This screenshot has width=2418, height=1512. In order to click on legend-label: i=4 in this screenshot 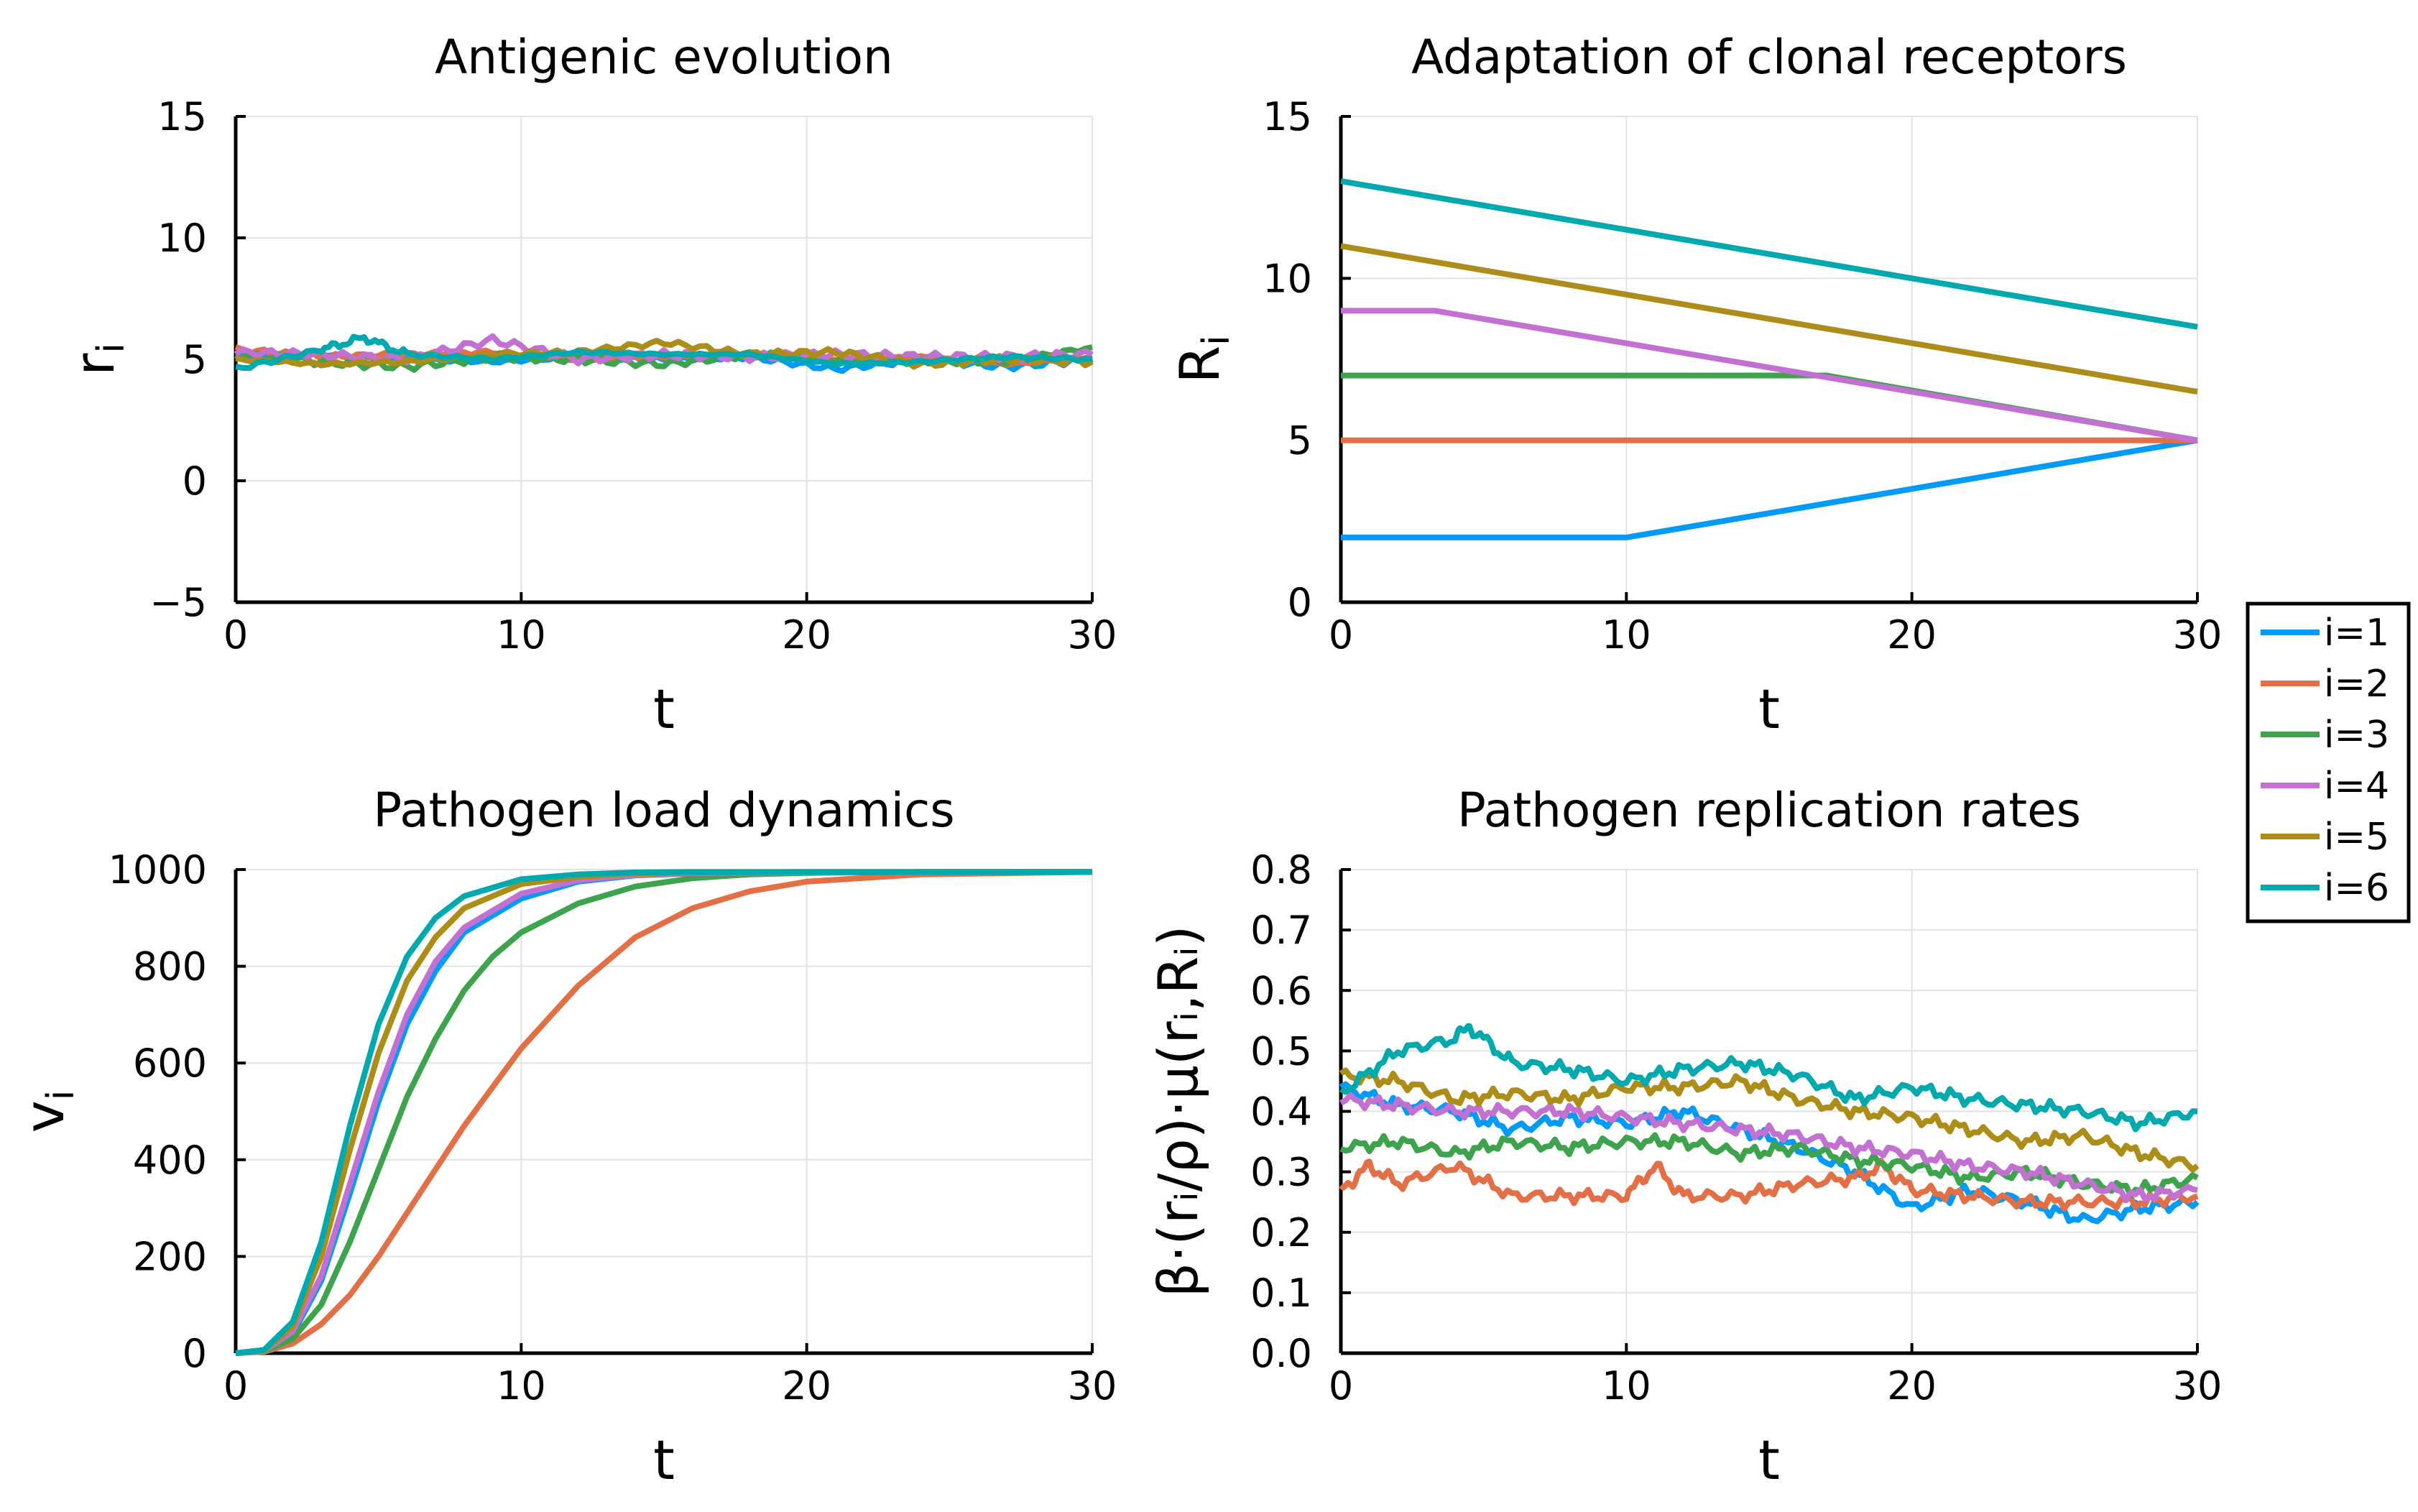, I will do `click(2356, 787)`.